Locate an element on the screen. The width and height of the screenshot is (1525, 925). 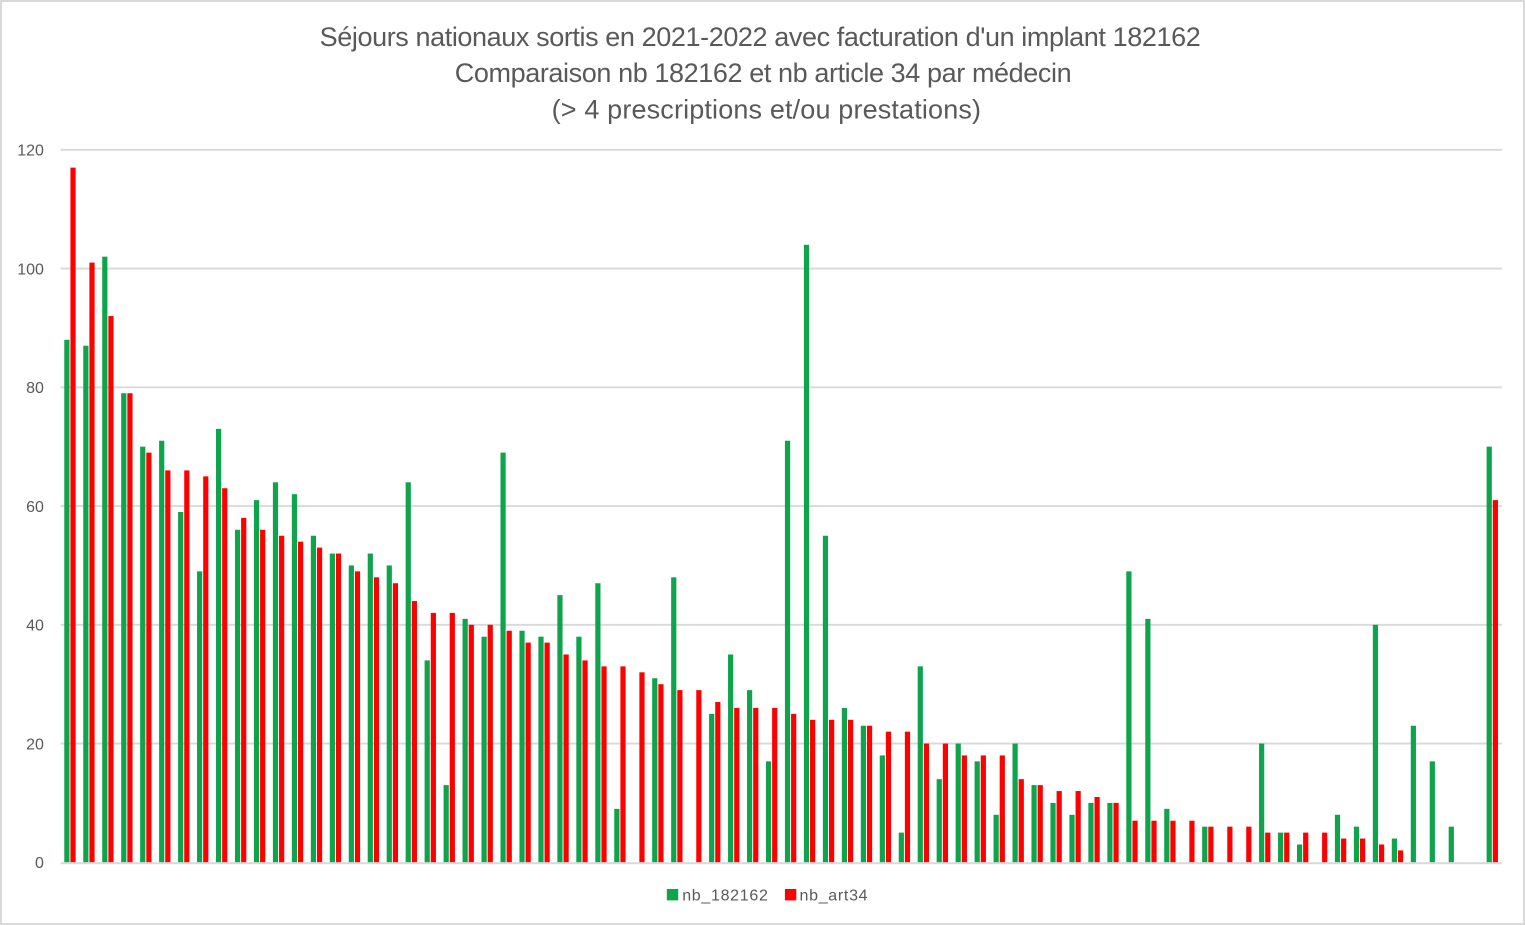
svg-text: 20 is located at coordinates (35, 744).